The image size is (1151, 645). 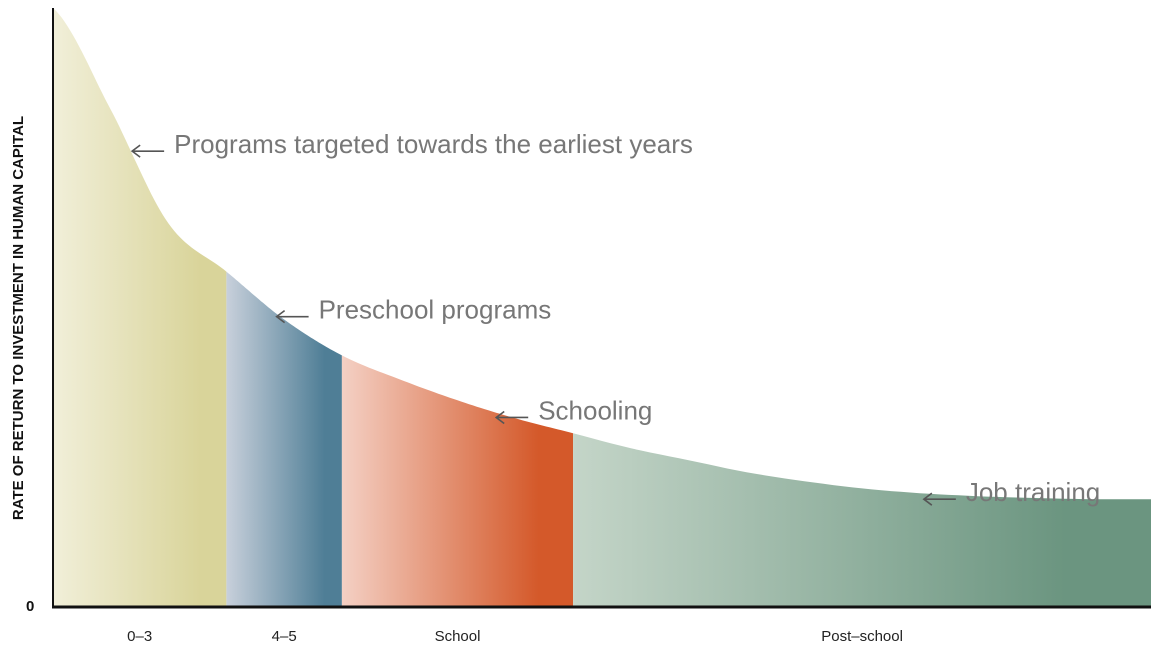 What do you see at coordinates (1033, 492) in the screenshot?
I see `annotation-label: Job training` at bounding box center [1033, 492].